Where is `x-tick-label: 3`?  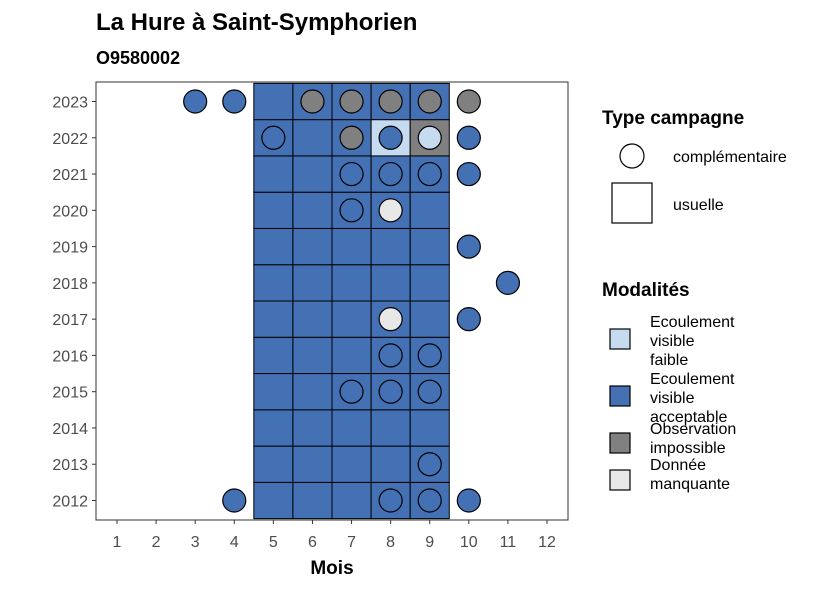
x-tick-label: 3 is located at coordinates (195, 542).